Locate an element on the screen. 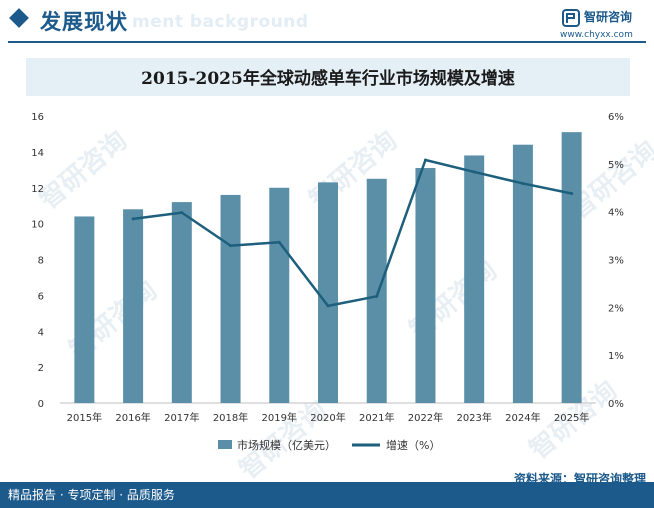 The width and height of the screenshot is (654, 508). y-right-tick-label: 3% is located at coordinates (616, 261).